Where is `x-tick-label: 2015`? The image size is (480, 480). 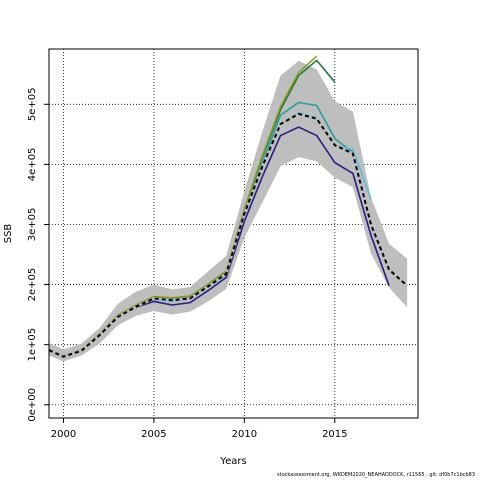 x-tick-label: 2015 is located at coordinates (334, 434).